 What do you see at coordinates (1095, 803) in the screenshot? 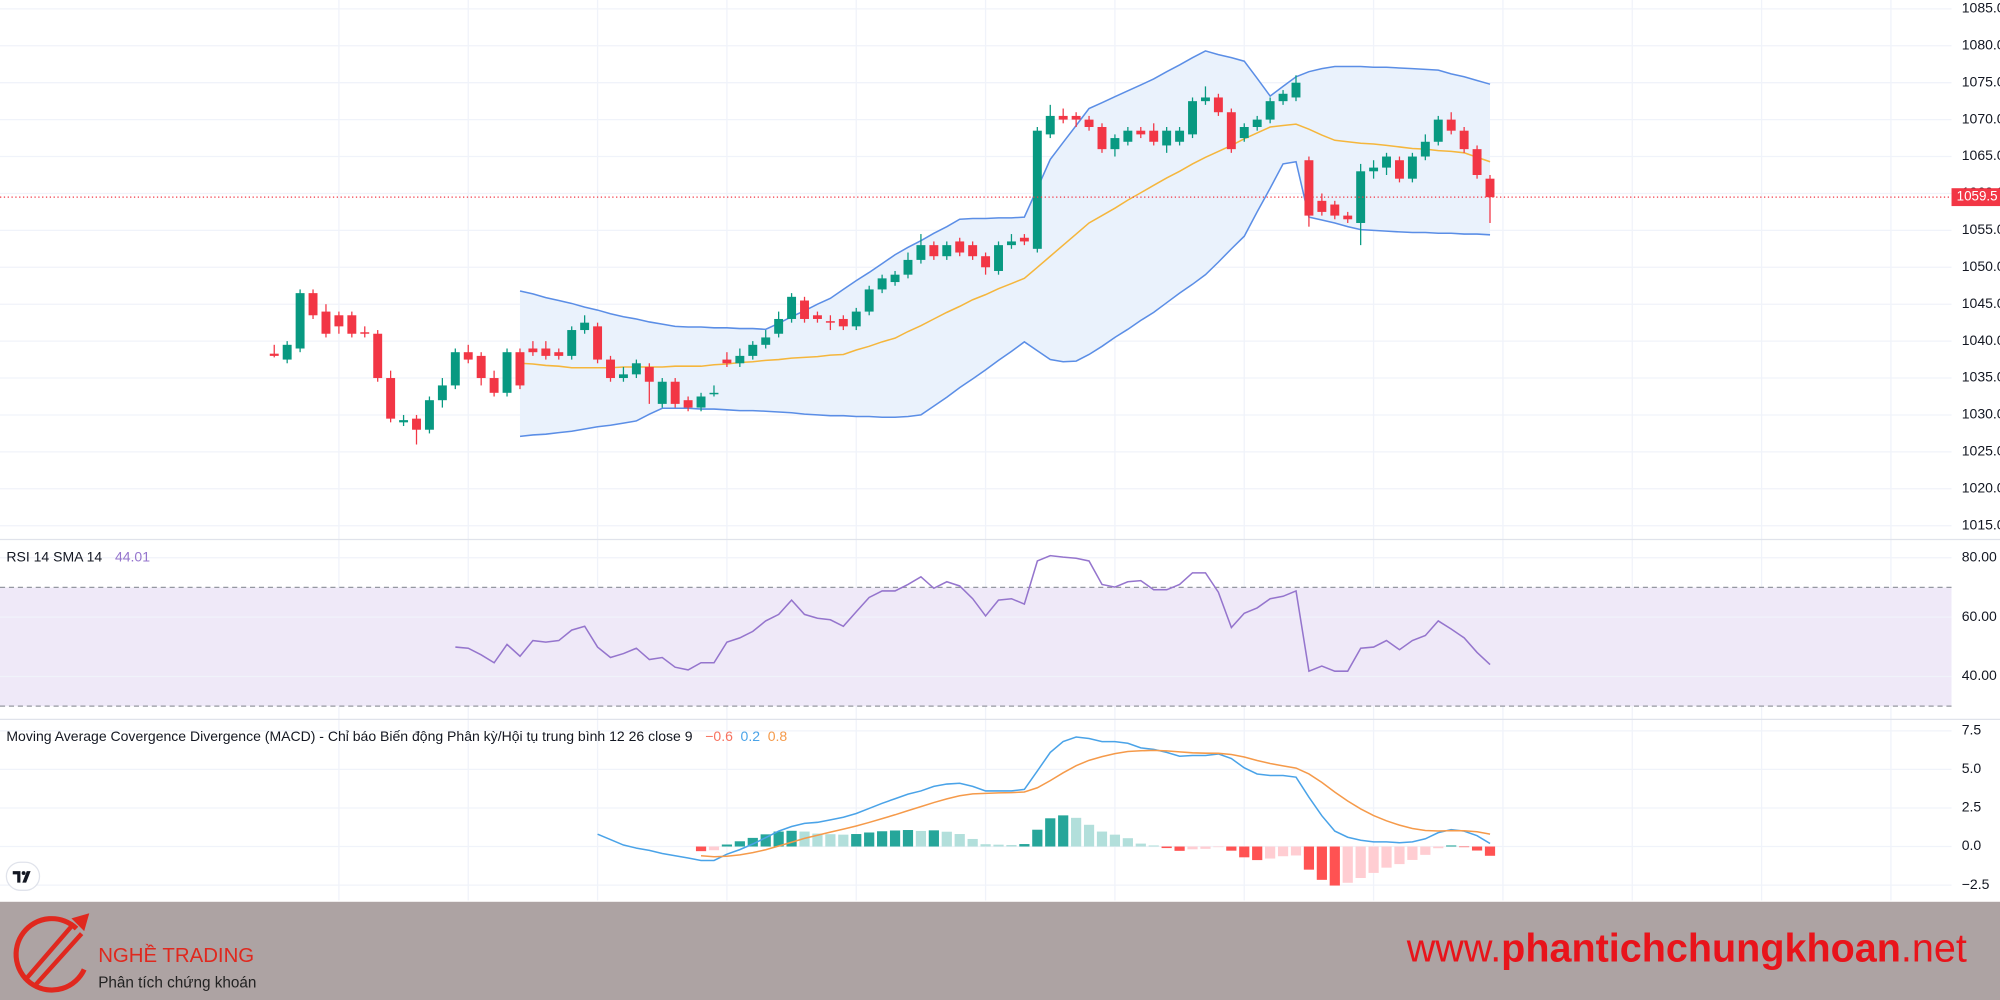
I see `signal-line` at bounding box center [1095, 803].